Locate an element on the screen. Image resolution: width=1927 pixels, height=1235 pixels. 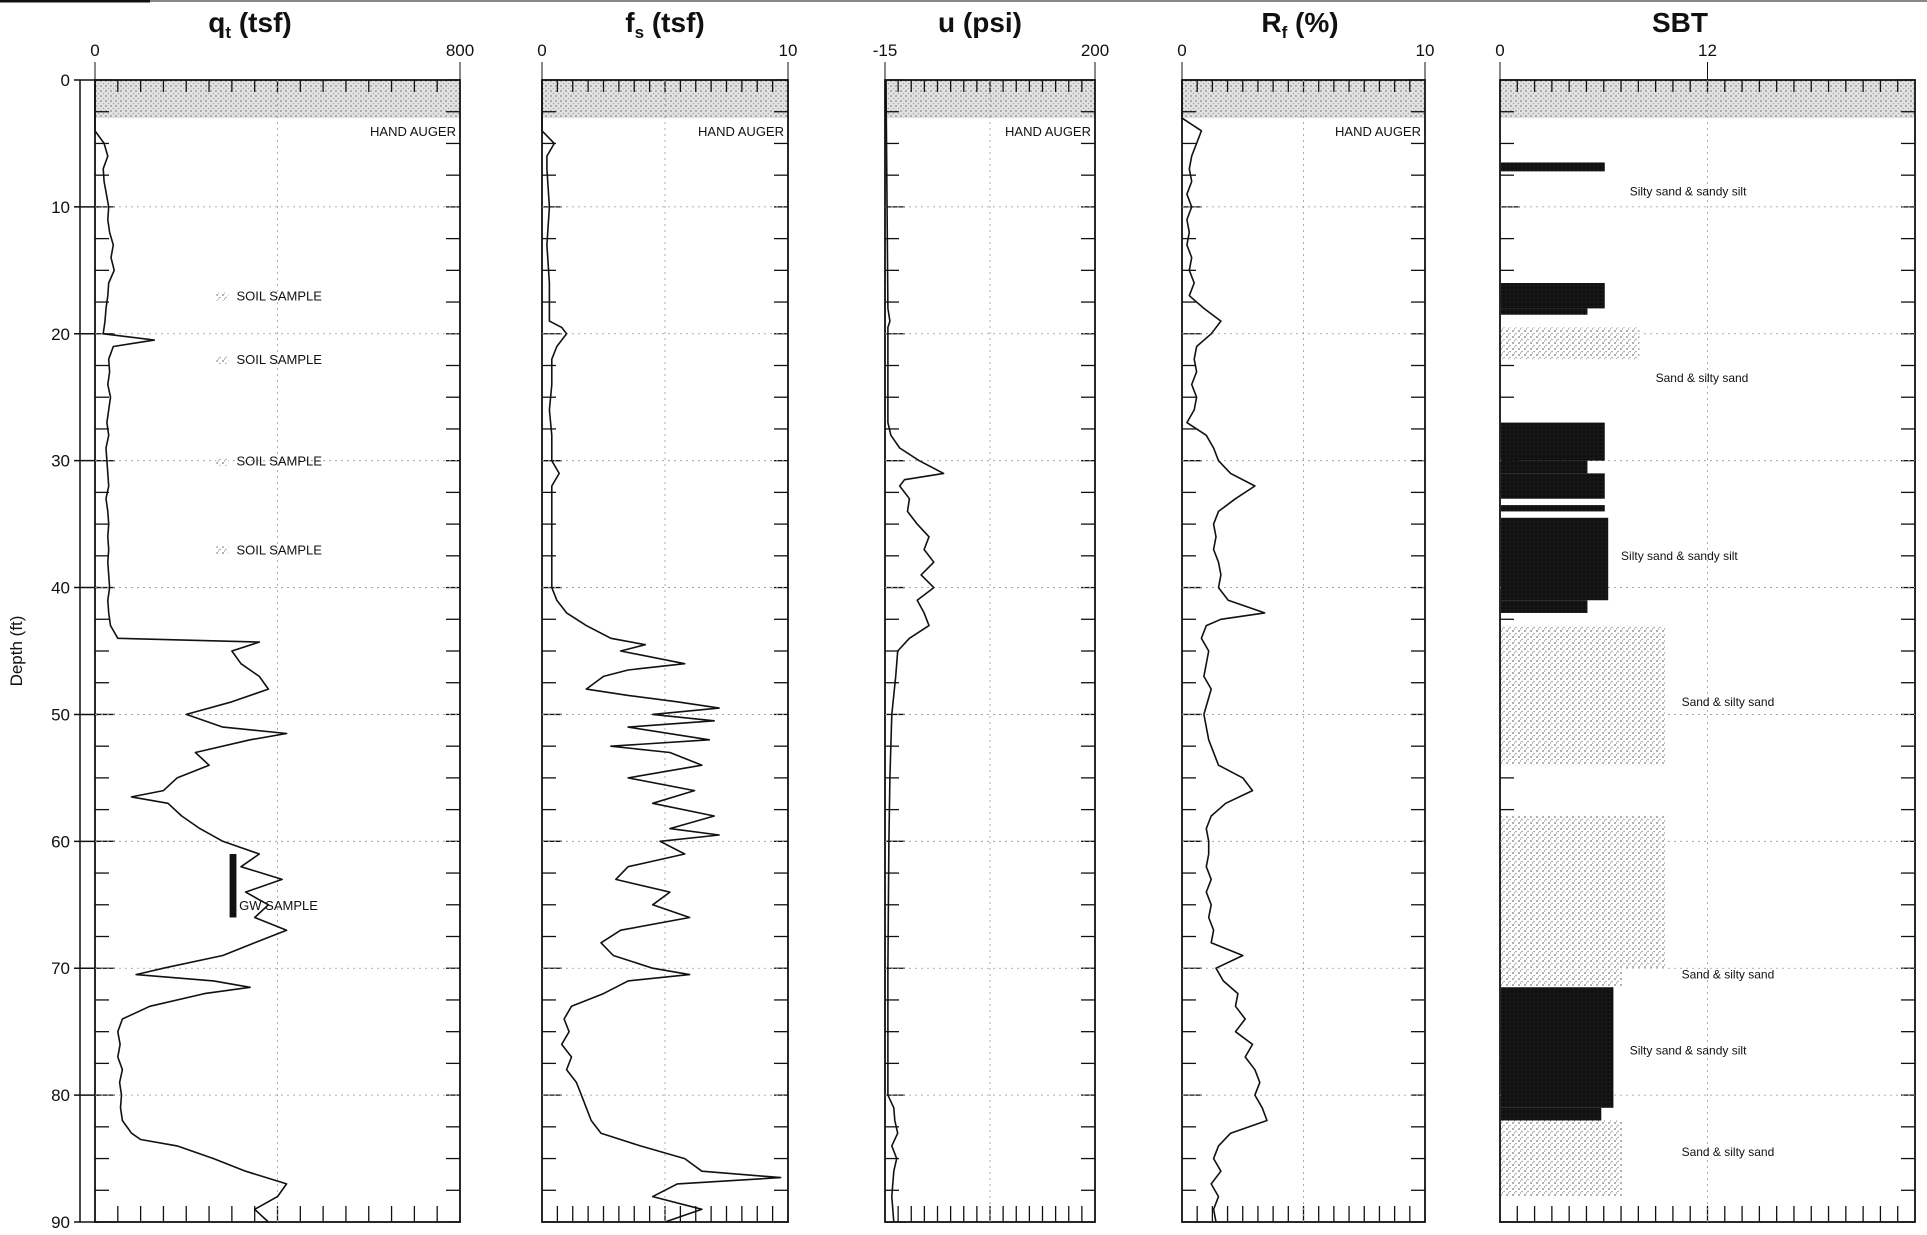
depth-tick-label: 60 is located at coordinates (60, 841).